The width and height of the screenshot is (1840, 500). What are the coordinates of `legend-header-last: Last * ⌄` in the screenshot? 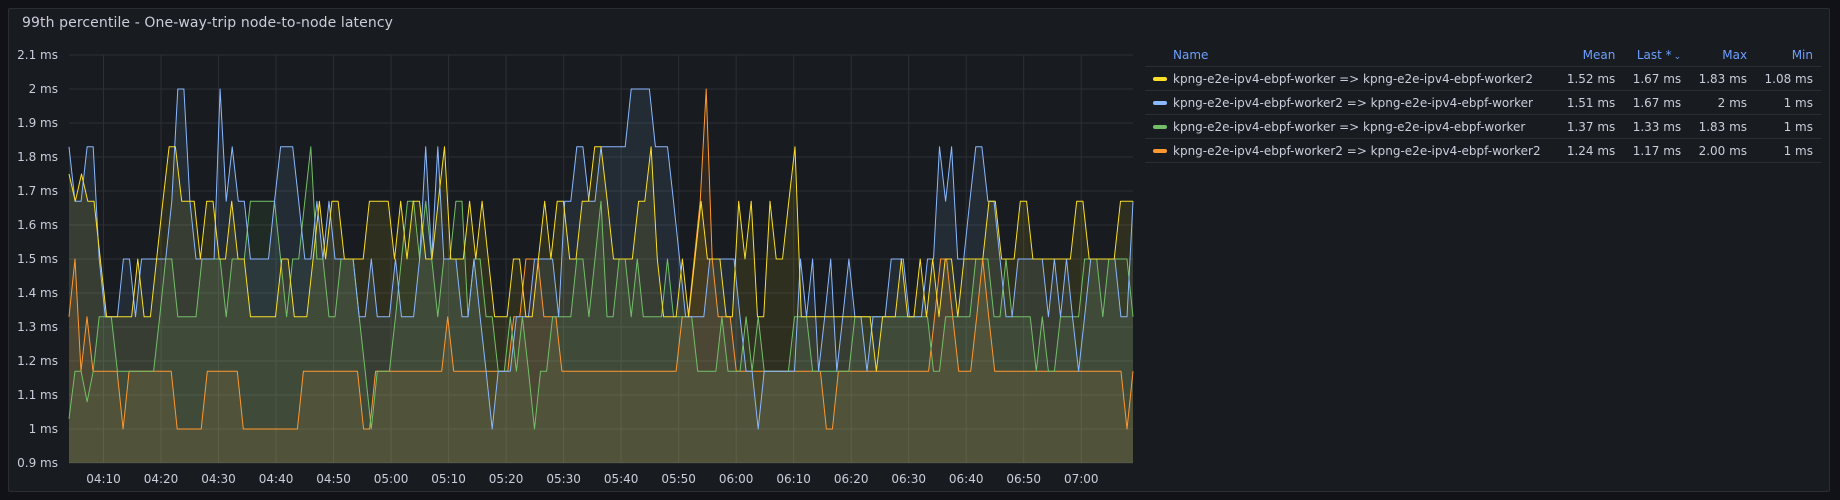 It's located at (1656, 55).